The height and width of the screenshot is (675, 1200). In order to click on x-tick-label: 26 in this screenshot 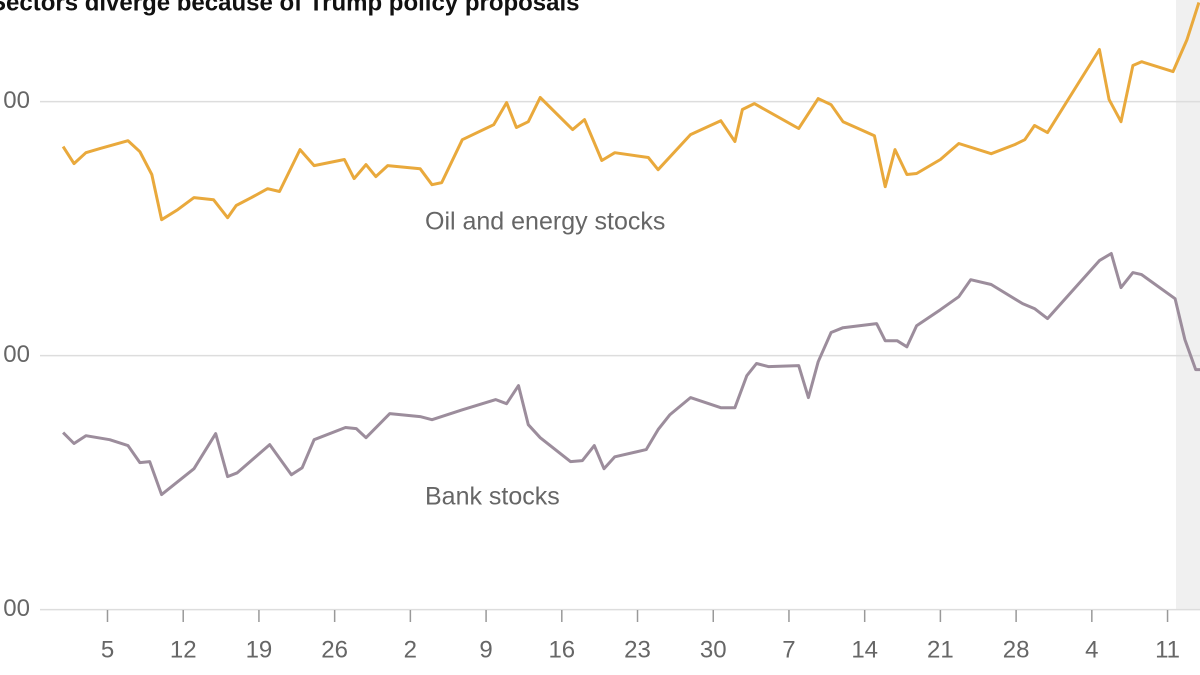, I will do `click(334, 649)`.